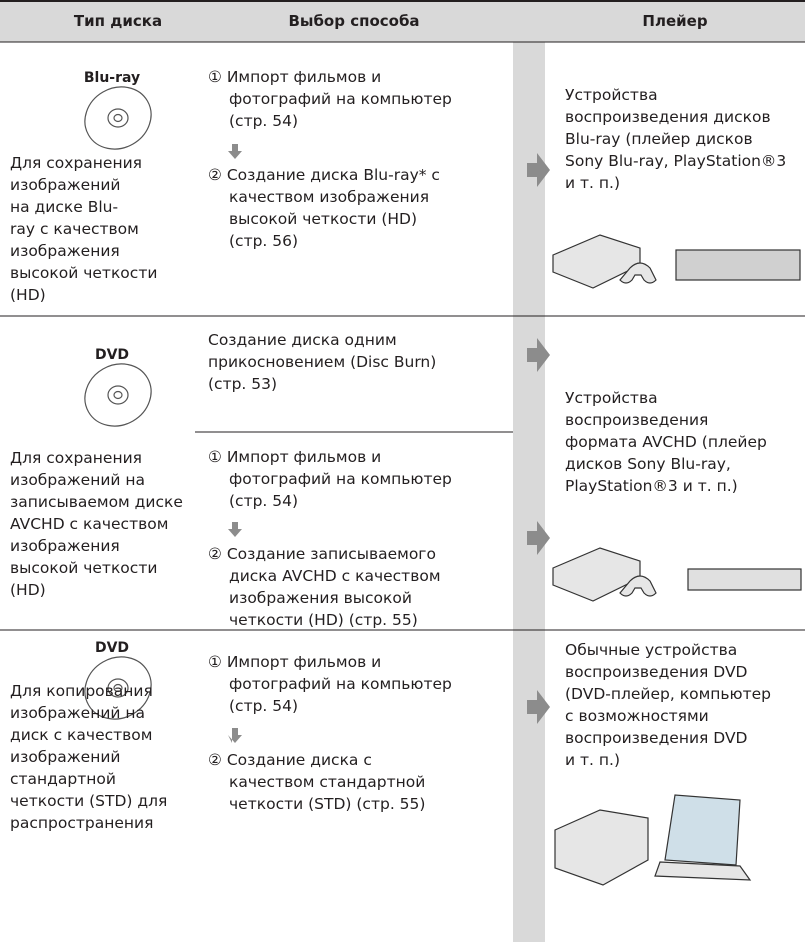 The image size is (805, 942). What do you see at coordinates (320, 598) in the screenshot?
I see `text-line: изображения высокой` at bounding box center [320, 598].